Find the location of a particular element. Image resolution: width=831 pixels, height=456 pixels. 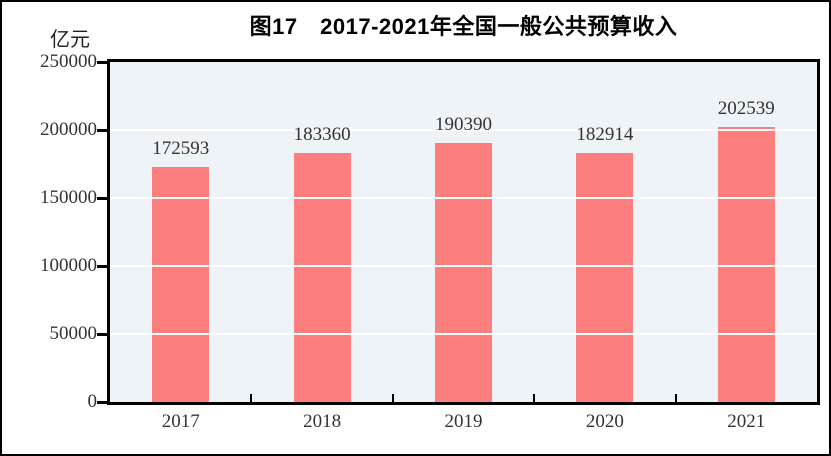

bar-2018 is located at coordinates (322, 277).